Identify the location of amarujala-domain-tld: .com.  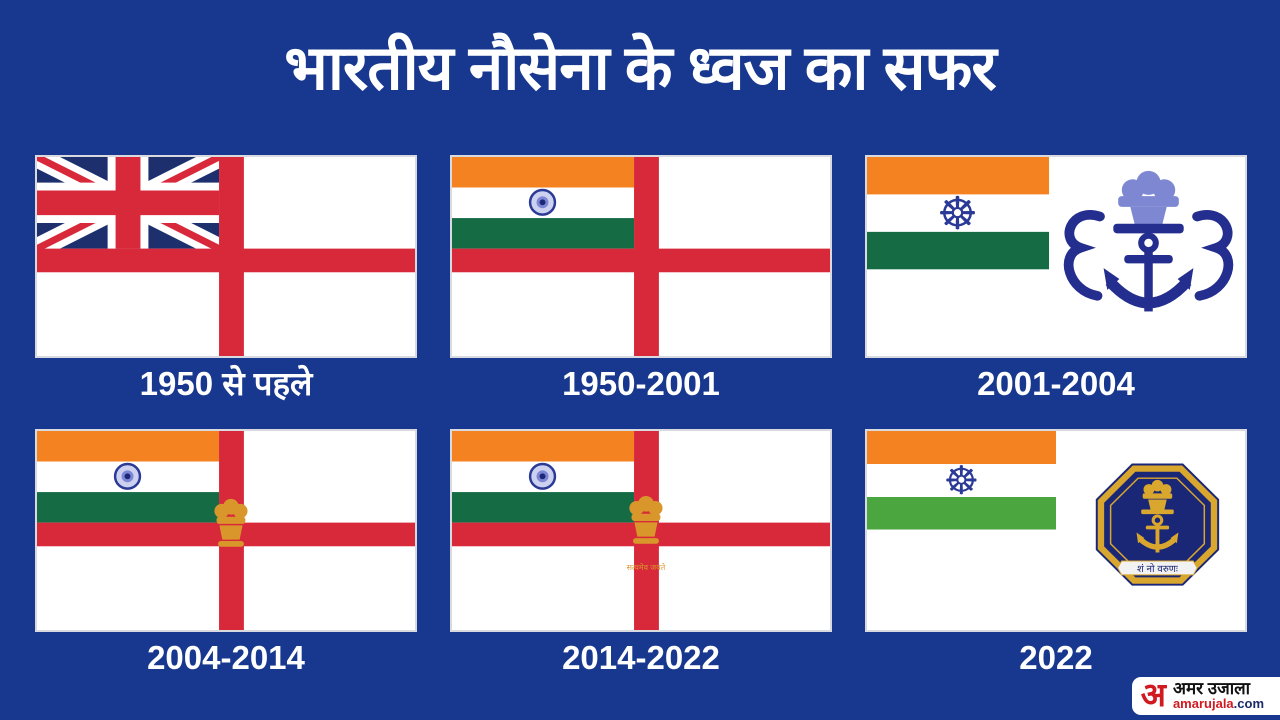
(1248, 704).